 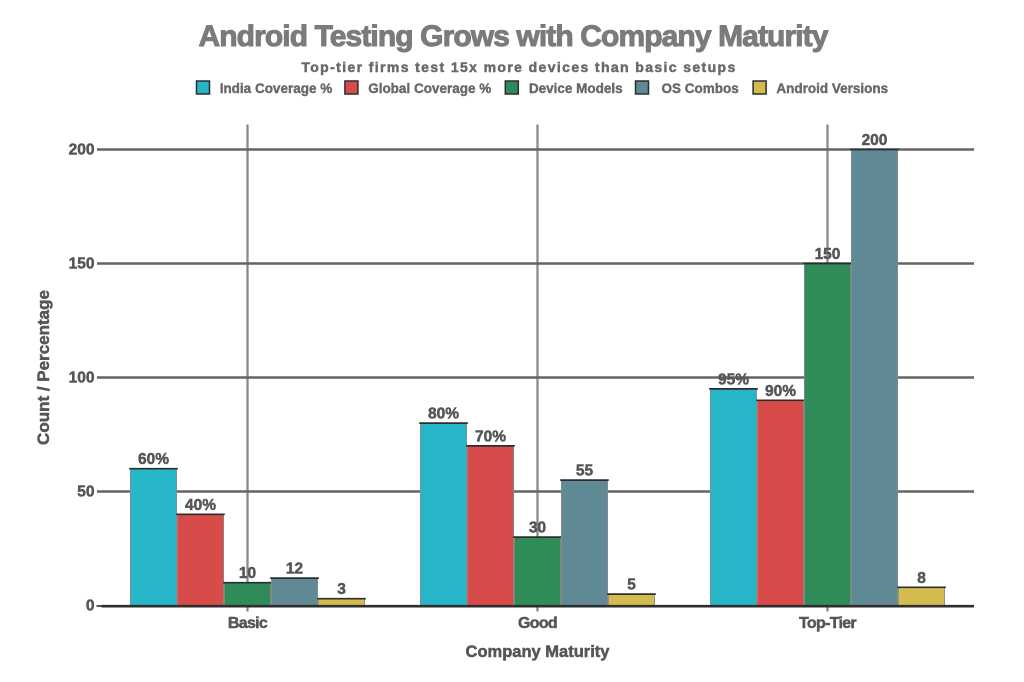 What do you see at coordinates (90, 606) in the screenshot?
I see `svg-text: 0` at bounding box center [90, 606].